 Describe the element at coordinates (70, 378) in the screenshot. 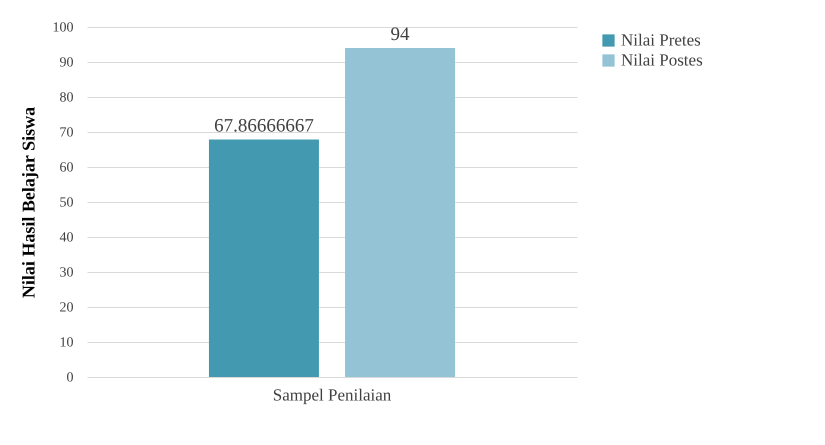

I see `y-tick-label: 0` at that location.